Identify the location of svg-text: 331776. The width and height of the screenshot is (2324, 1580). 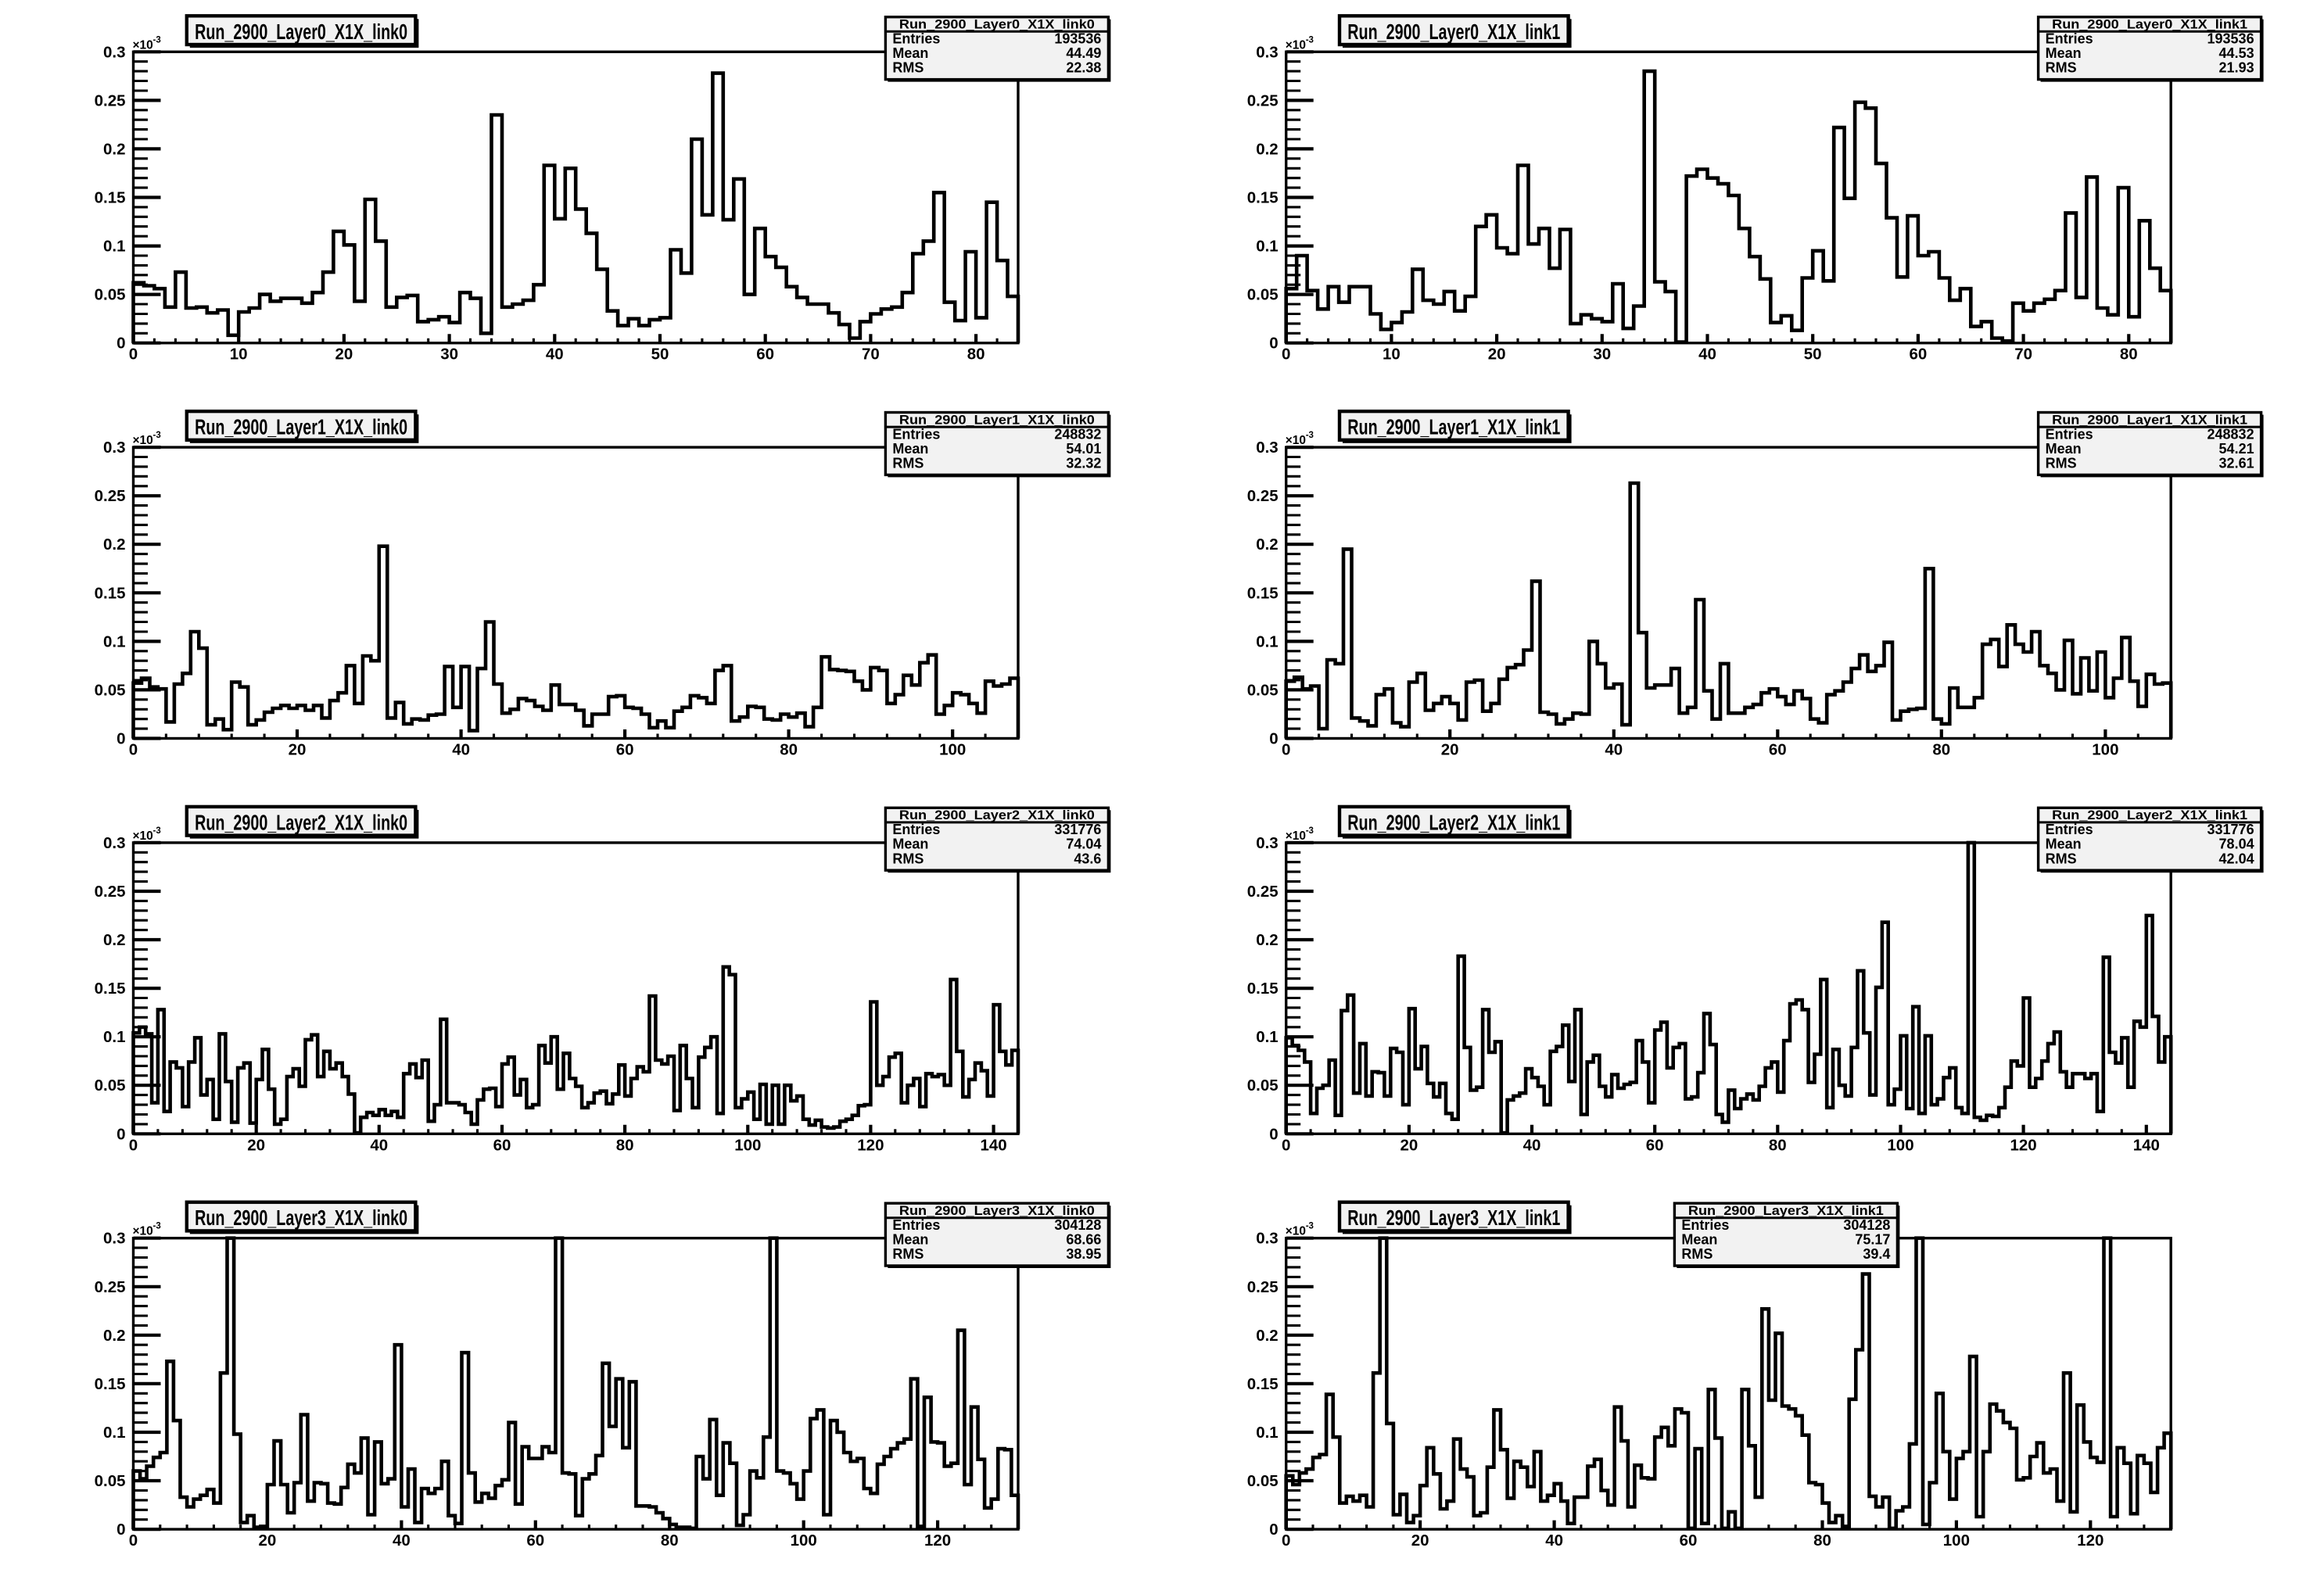
(1077, 829).